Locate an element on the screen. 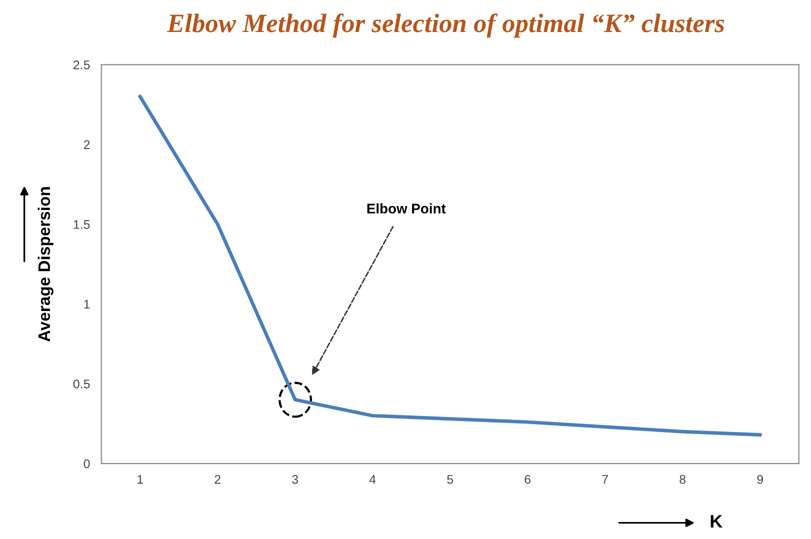 The width and height of the screenshot is (811, 539). x-axis-title: K is located at coordinates (716, 521).